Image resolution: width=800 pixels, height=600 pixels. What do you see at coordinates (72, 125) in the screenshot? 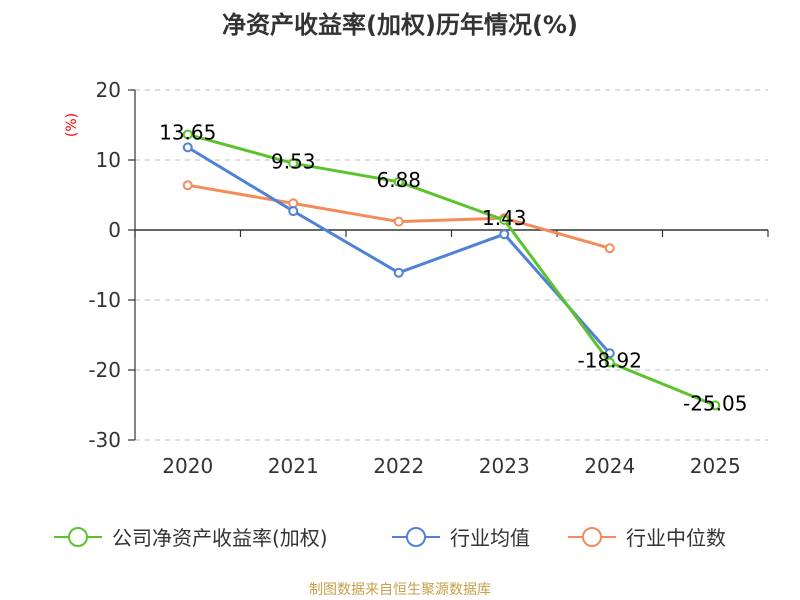
I see `y-axis-unit-label: (%)` at bounding box center [72, 125].